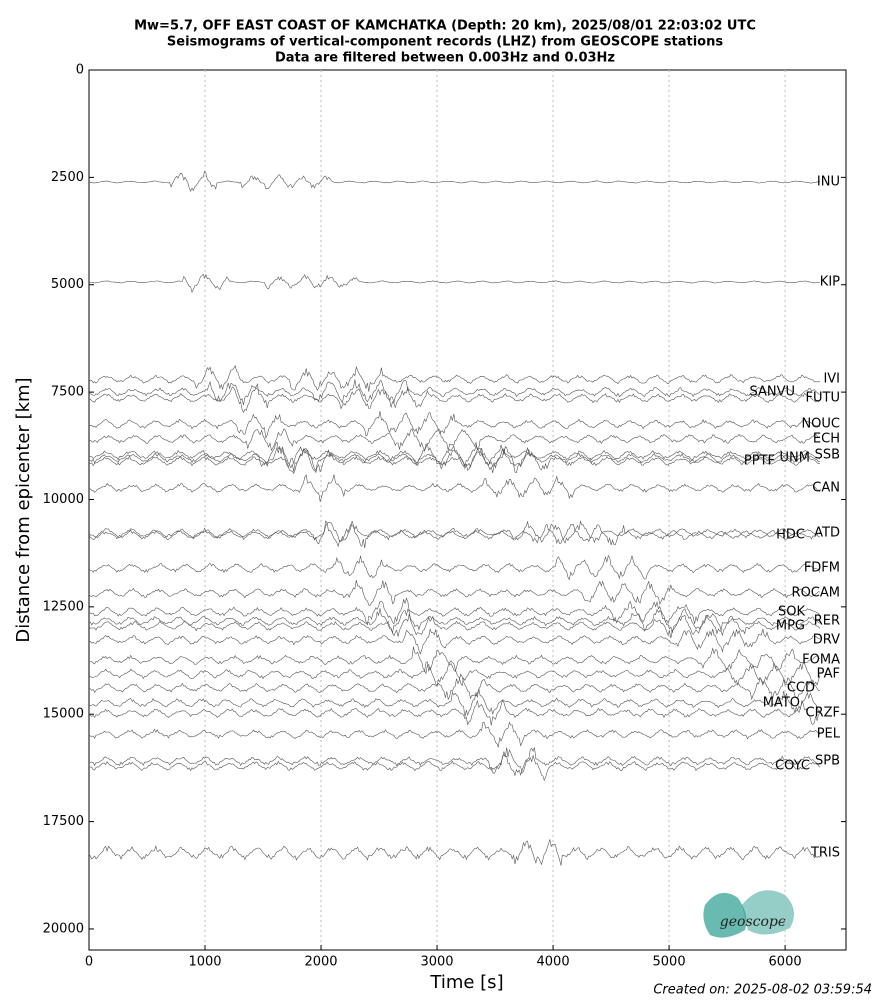  What do you see at coordinates (831, 379) in the screenshot?
I see `station-label: IVI` at bounding box center [831, 379].